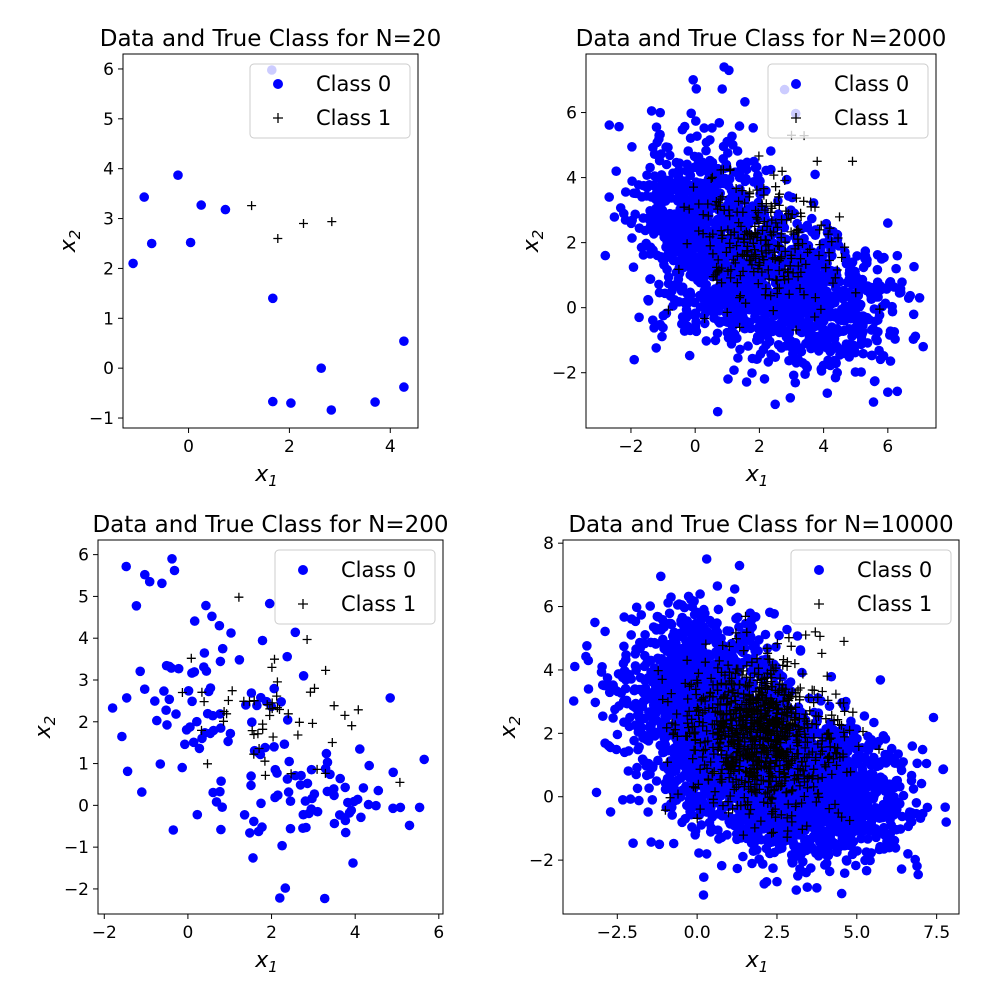  What do you see at coordinates (270, 39) in the screenshot?
I see `chart-title: Data and True Class for N=20` at bounding box center [270, 39].